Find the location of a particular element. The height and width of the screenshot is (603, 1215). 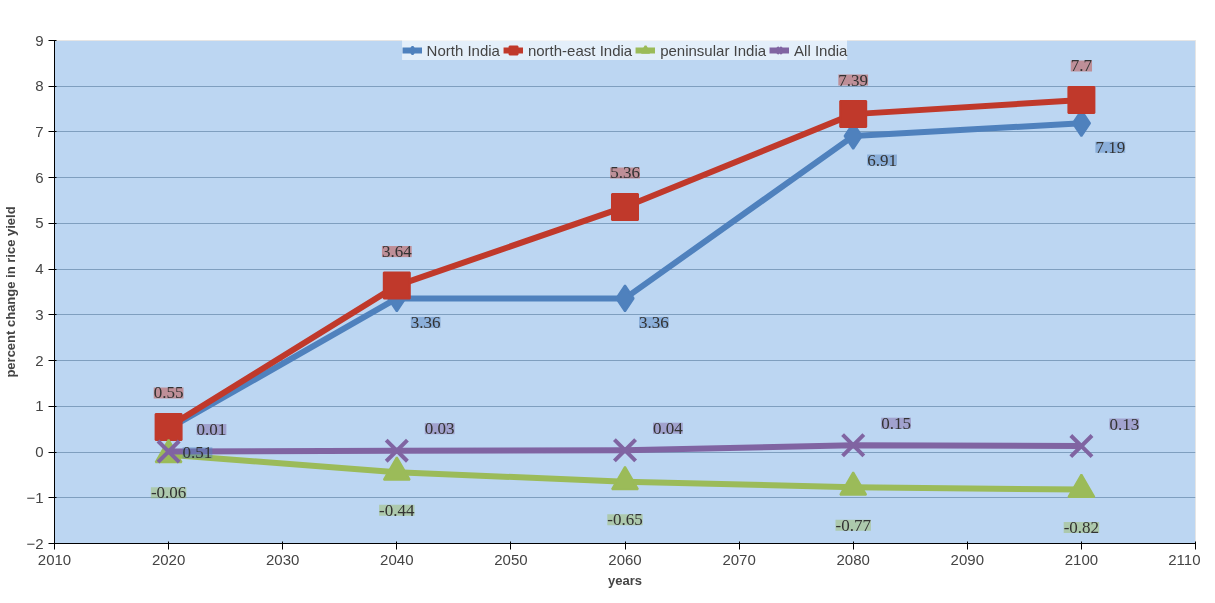

legend-label: All India is located at coordinates (821, 50).